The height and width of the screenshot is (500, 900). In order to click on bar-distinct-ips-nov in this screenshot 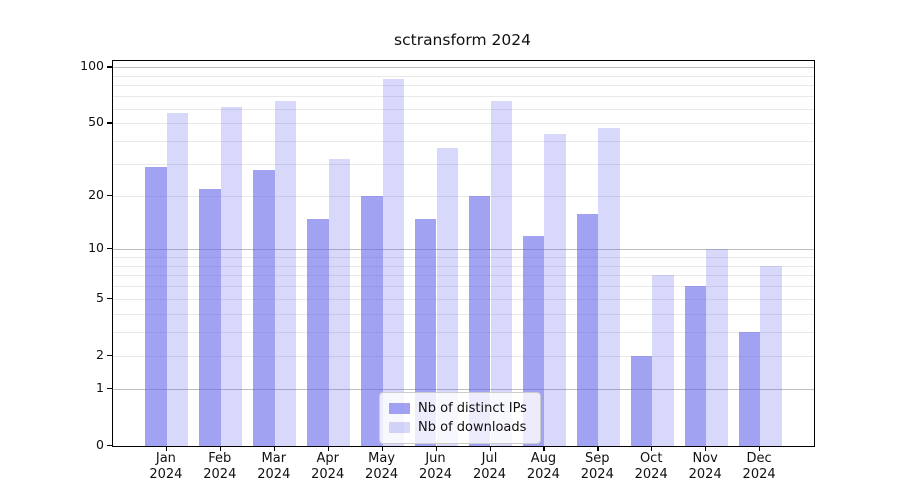, I will do `click(695, 366)`.